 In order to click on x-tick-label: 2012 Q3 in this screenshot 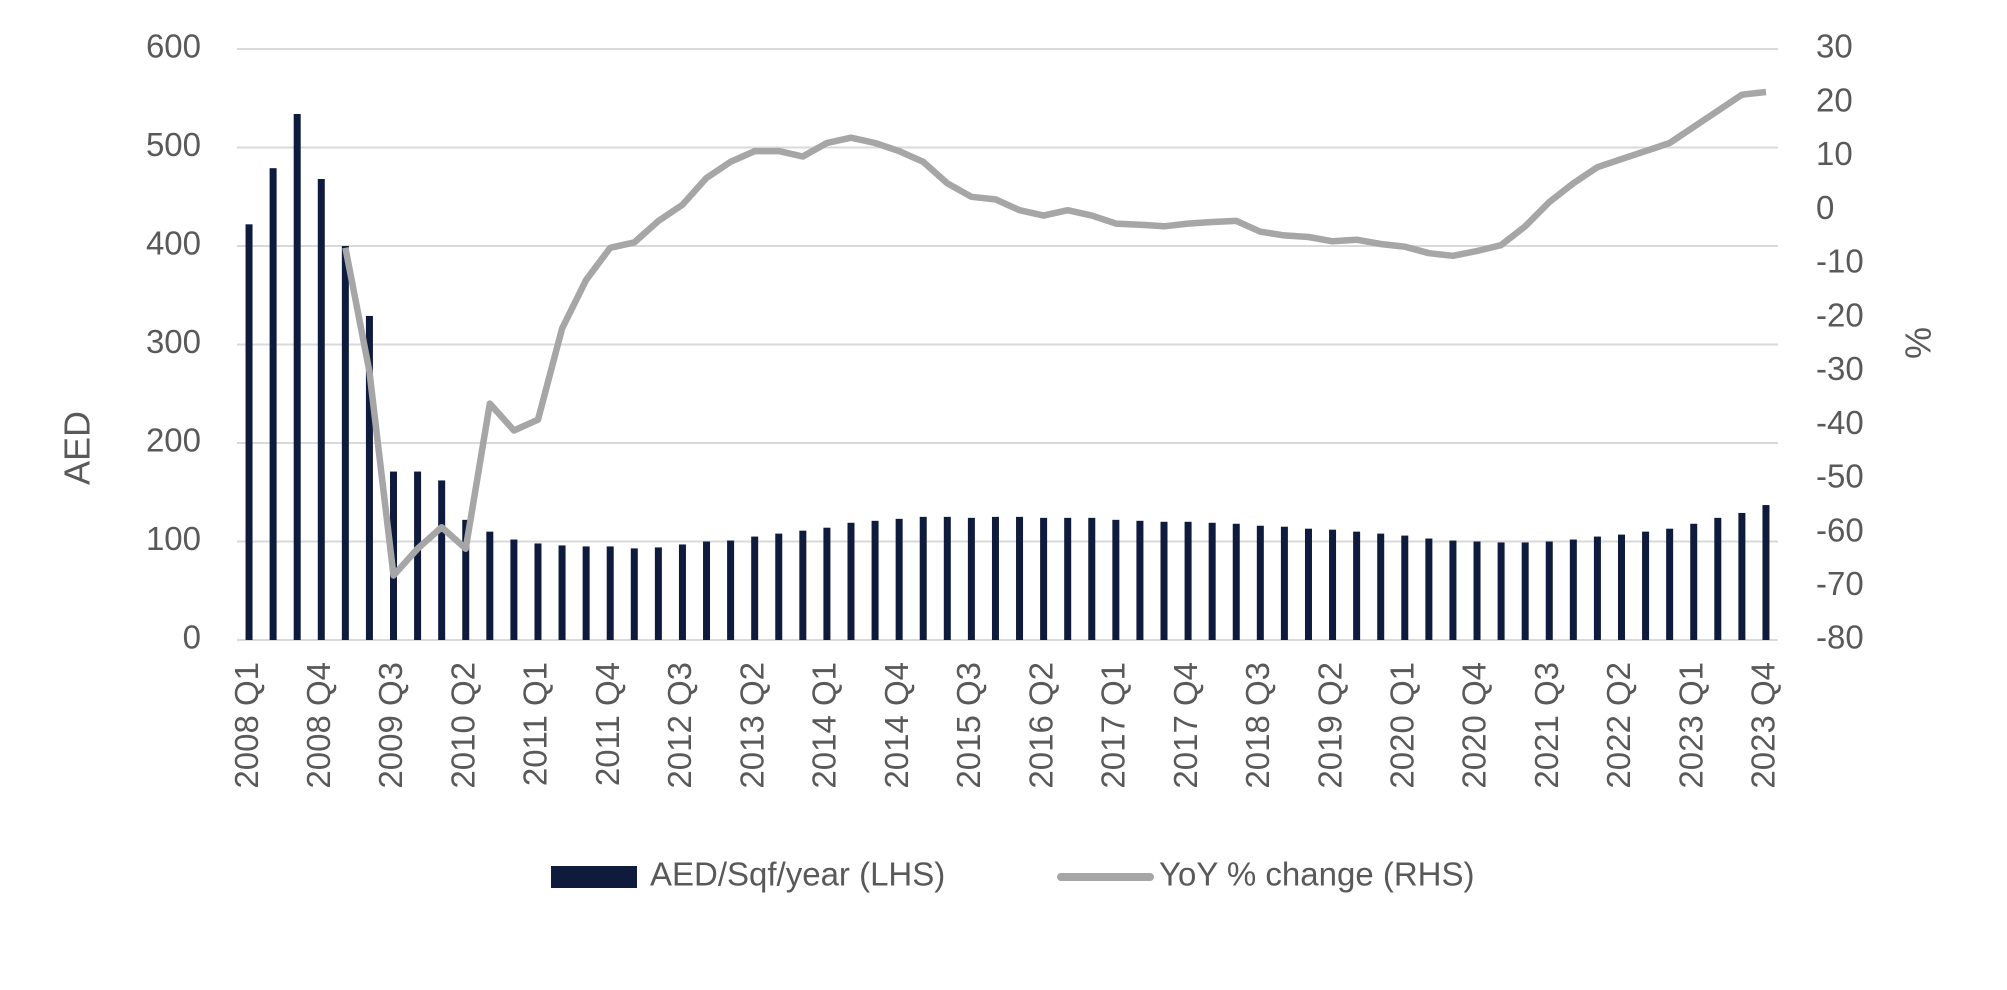, I will do `click(679, 725)`.